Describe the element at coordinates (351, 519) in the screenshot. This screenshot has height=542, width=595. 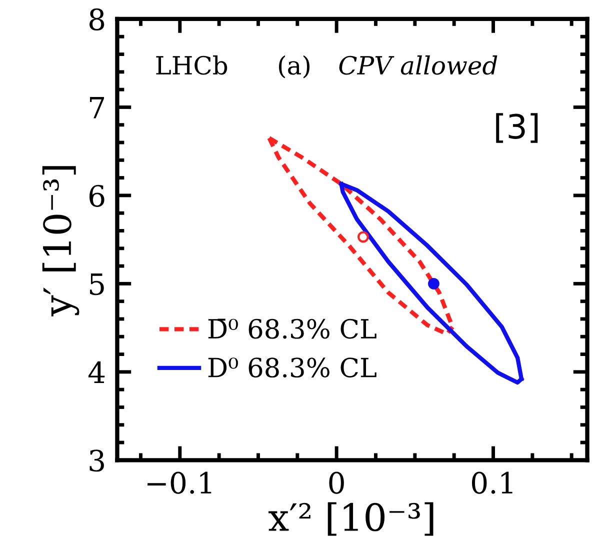
I see `x-axis-title: x′² [10⁻³]` at that location.